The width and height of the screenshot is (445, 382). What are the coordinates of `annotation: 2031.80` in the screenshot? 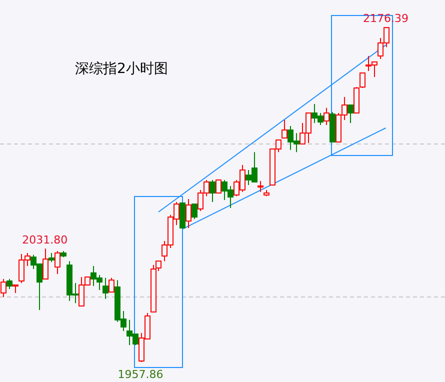 It's located at (45, 240).